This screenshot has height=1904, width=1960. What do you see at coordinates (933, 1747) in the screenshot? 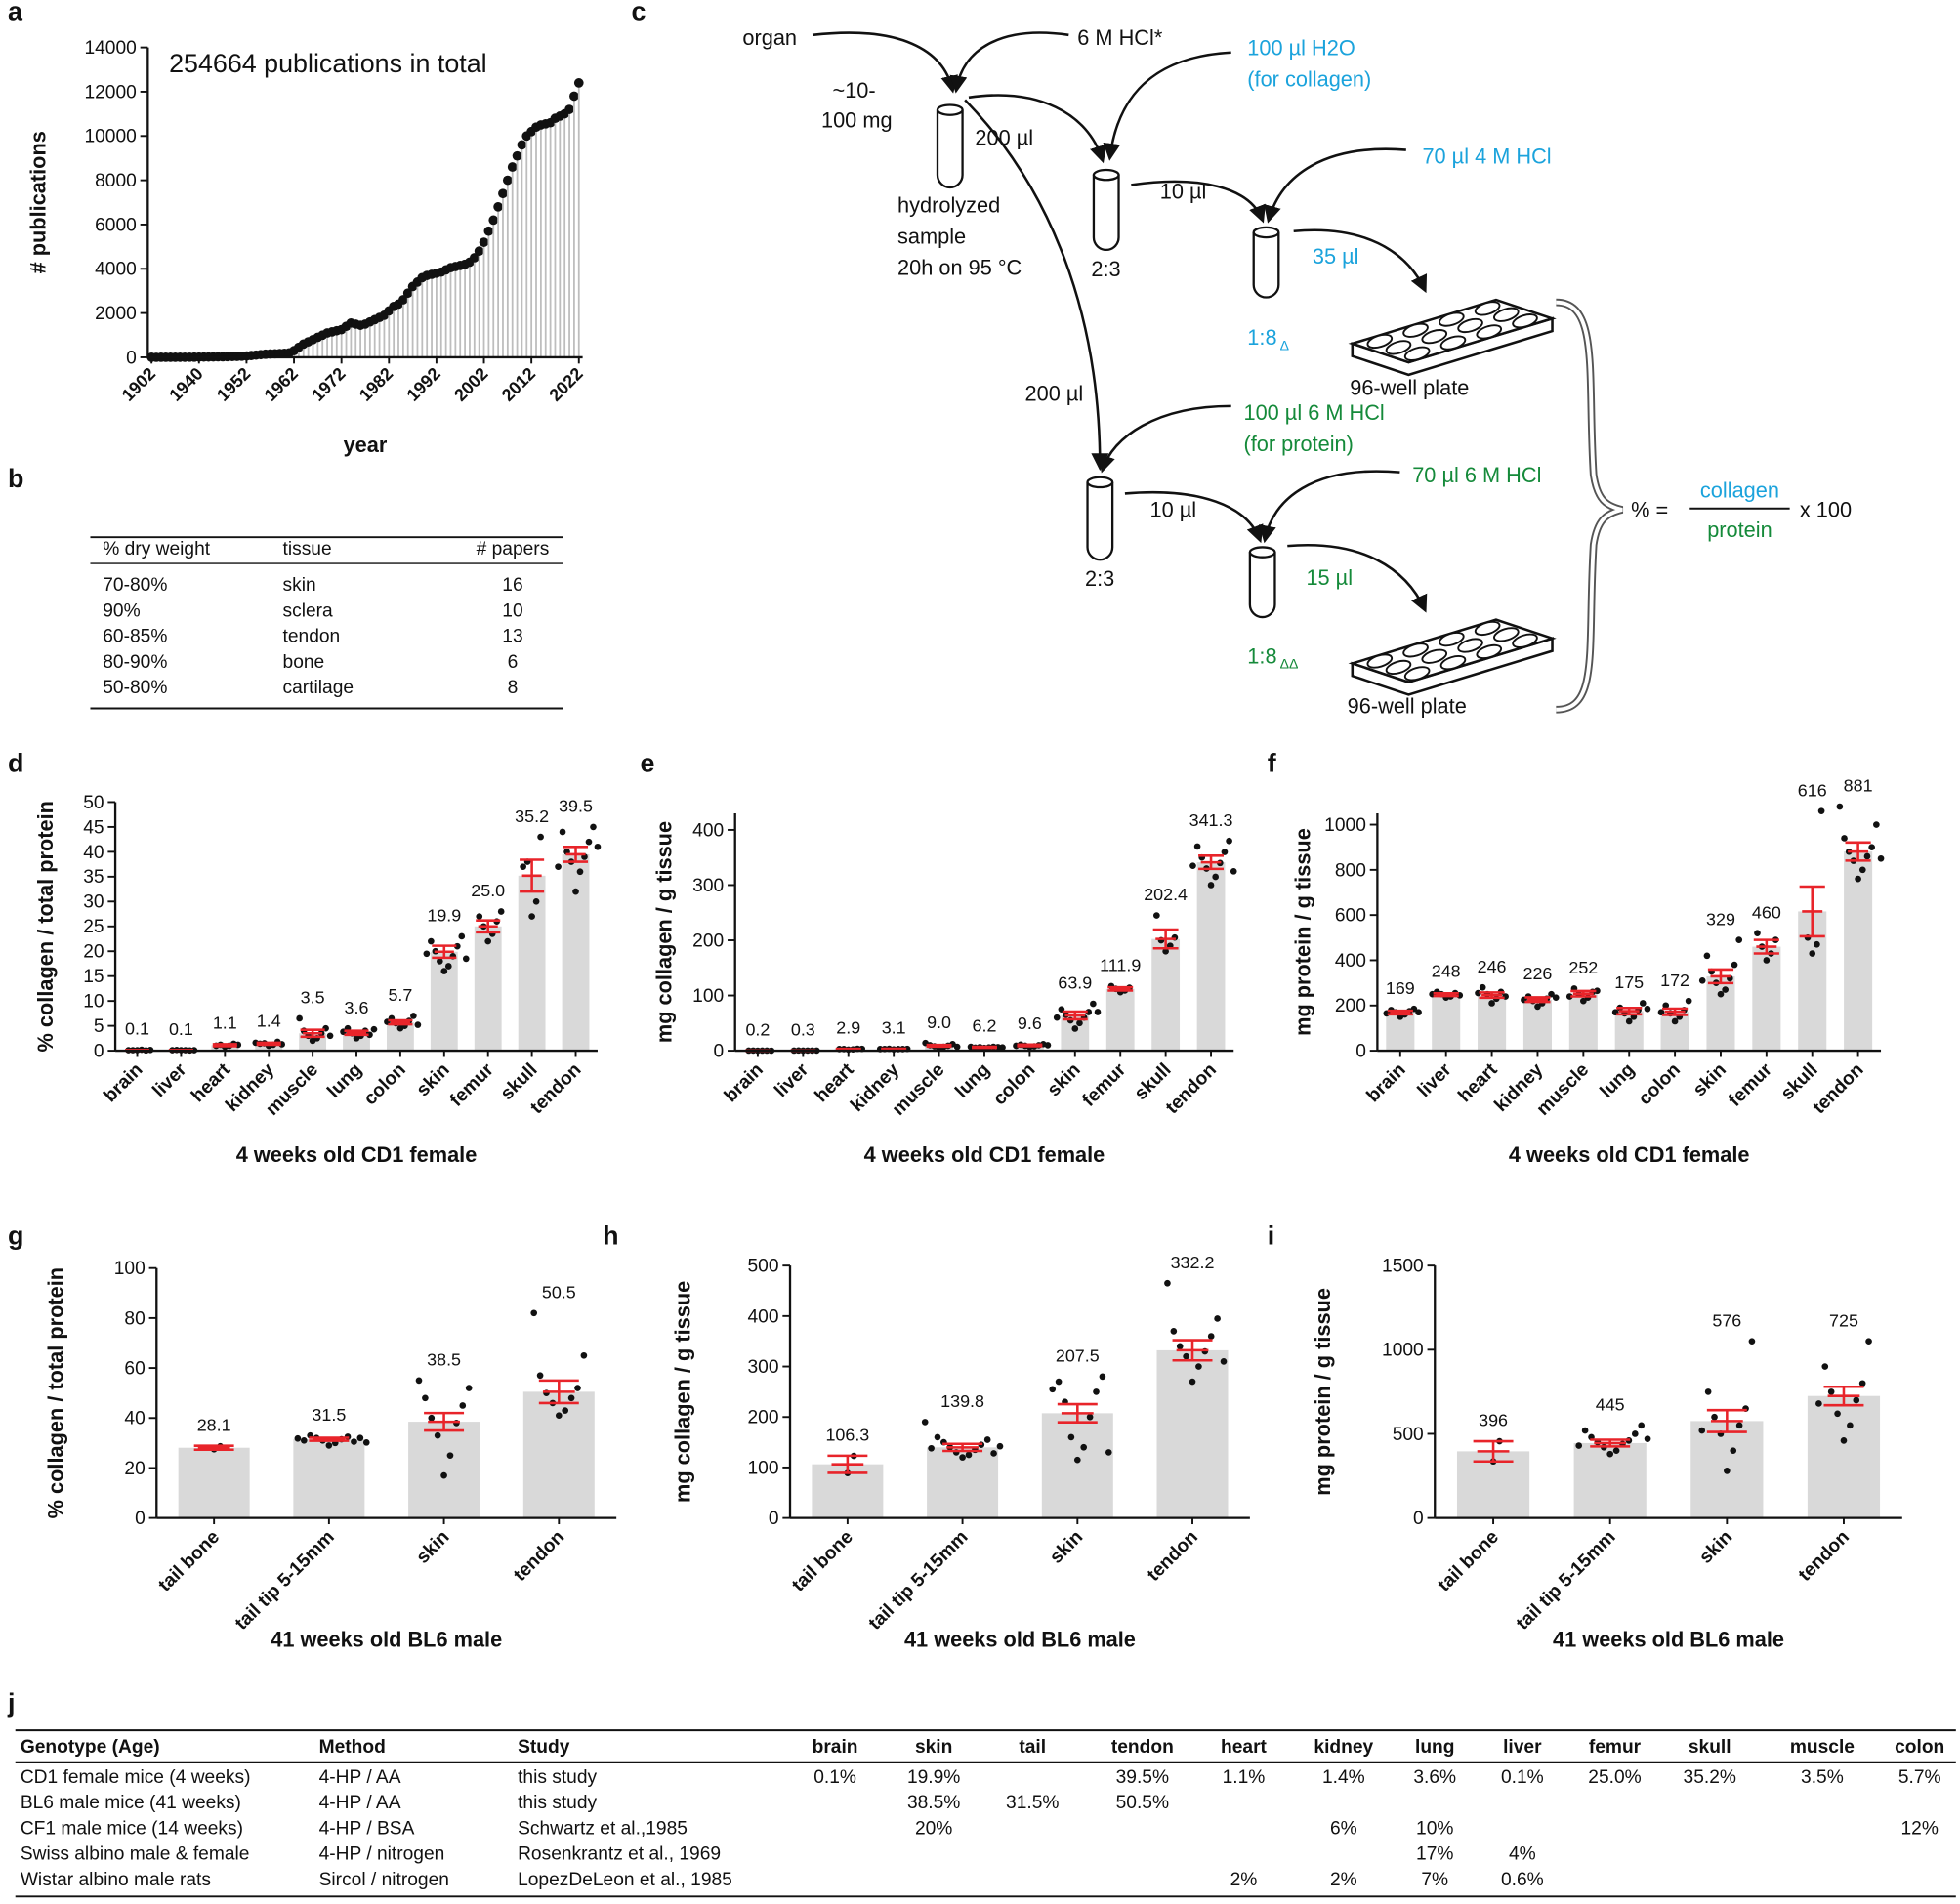
I see `table-header: skin` at bounding box center [933, 1747].